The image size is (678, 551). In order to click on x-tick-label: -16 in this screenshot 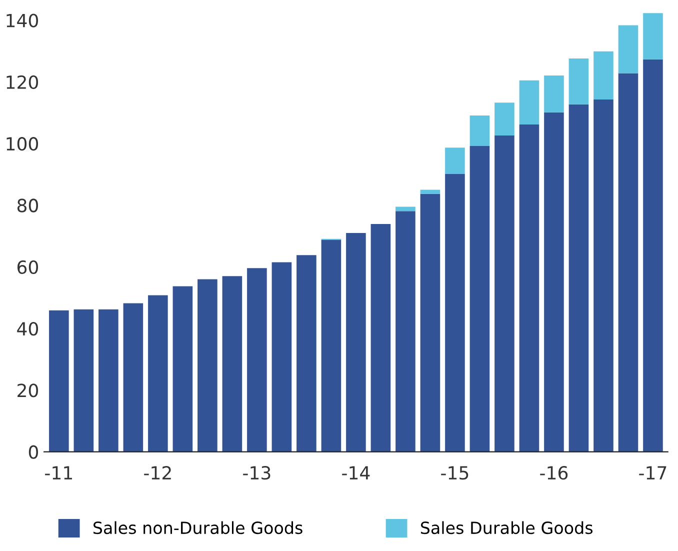, I will do `click(554, 473)`.